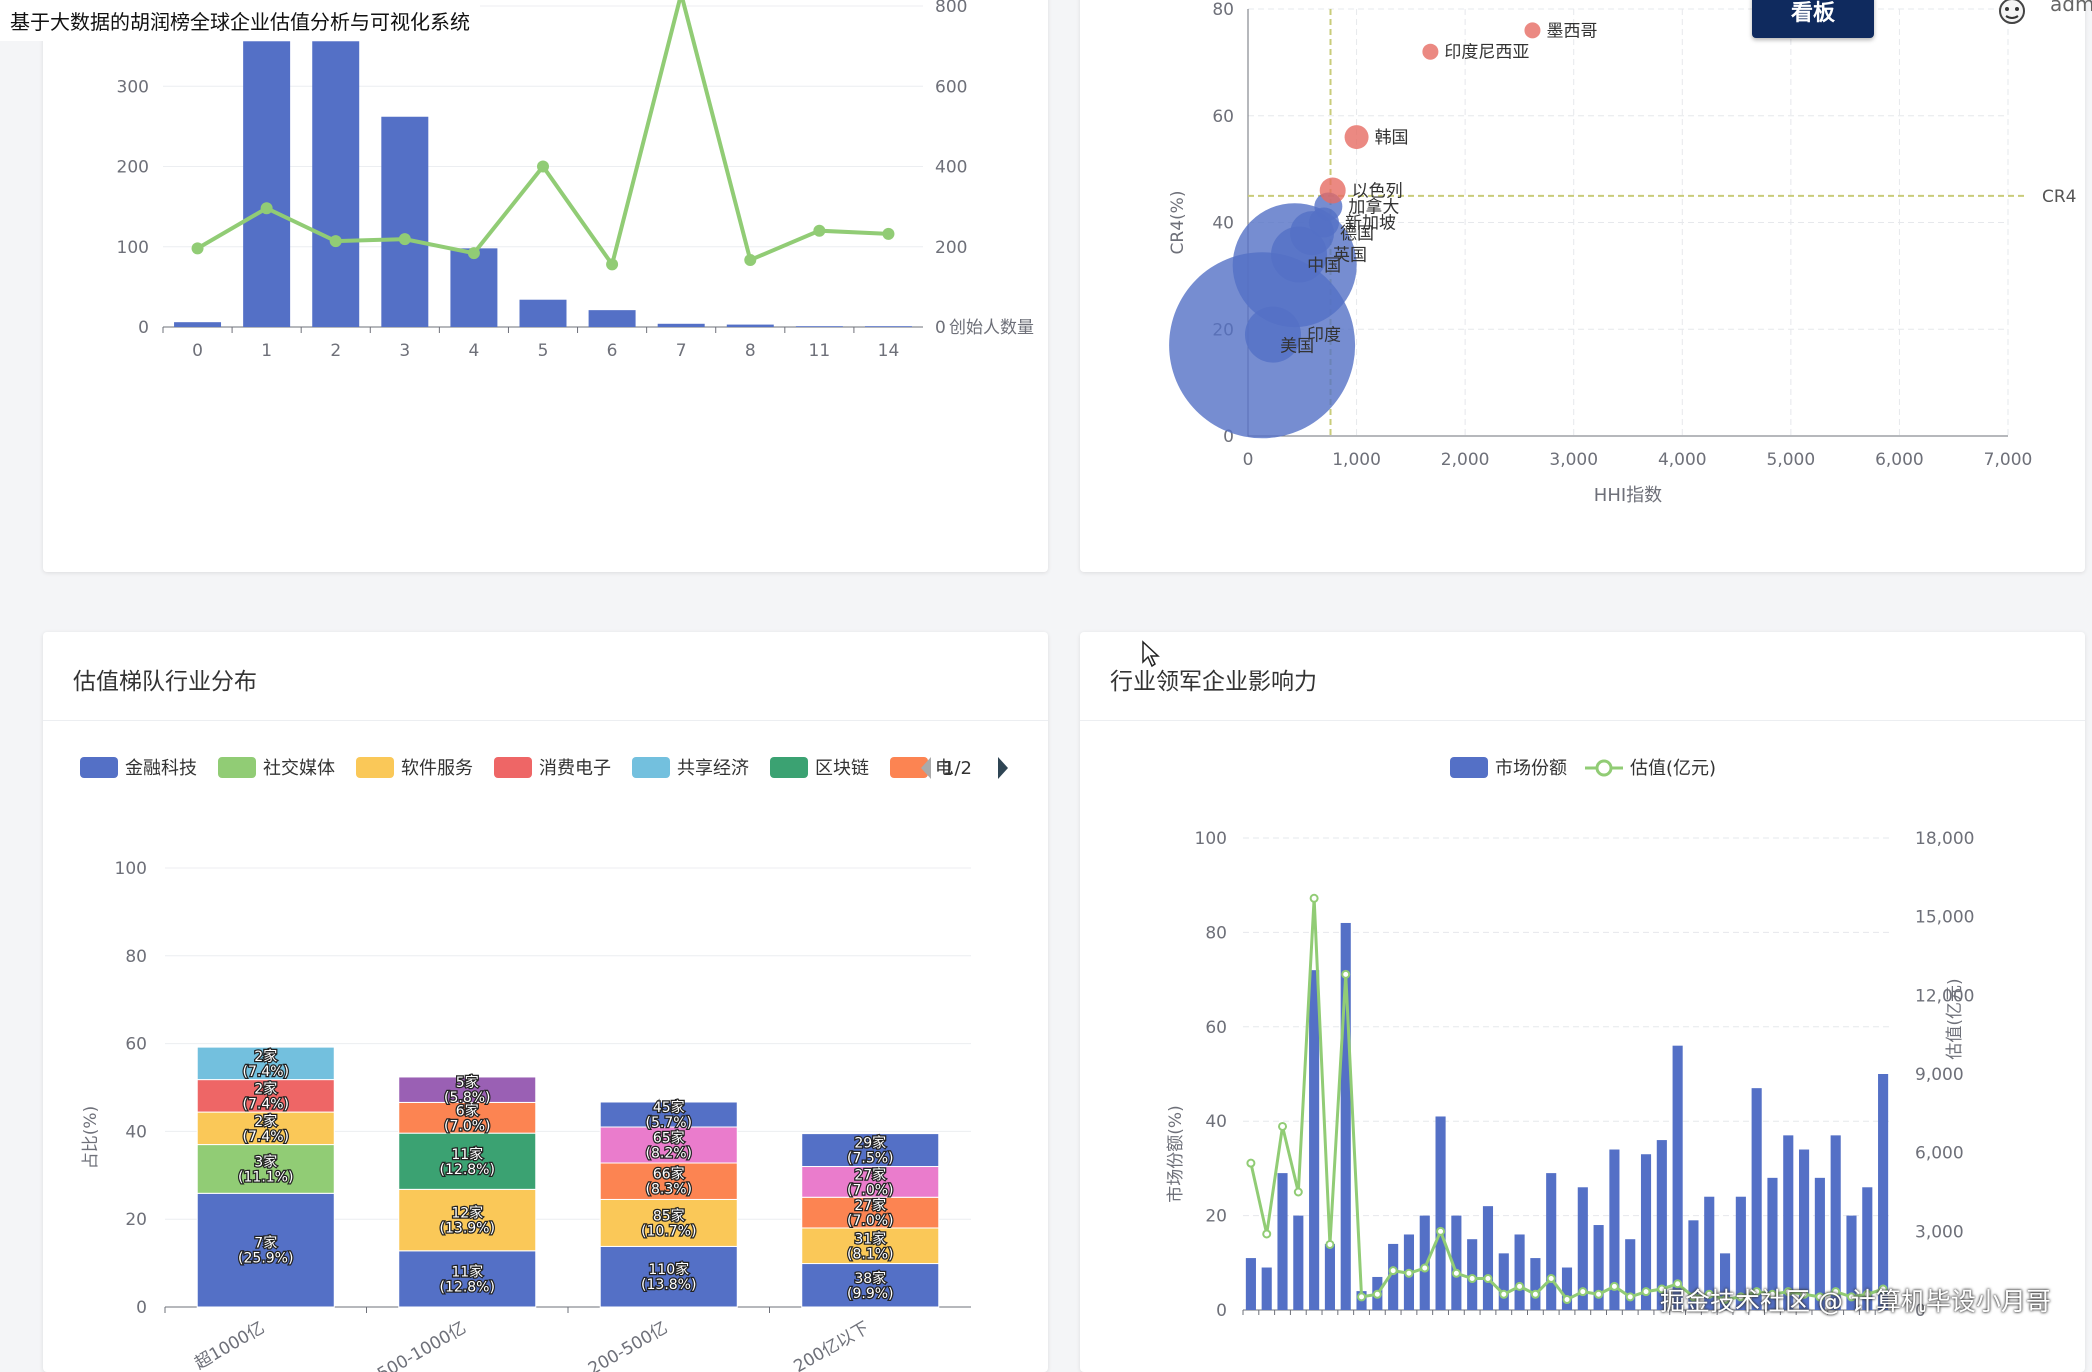 This screenshot has width=2092, height=1372. I want to click on panel-title: 行业领军企业影响力, so click(1213, 682).